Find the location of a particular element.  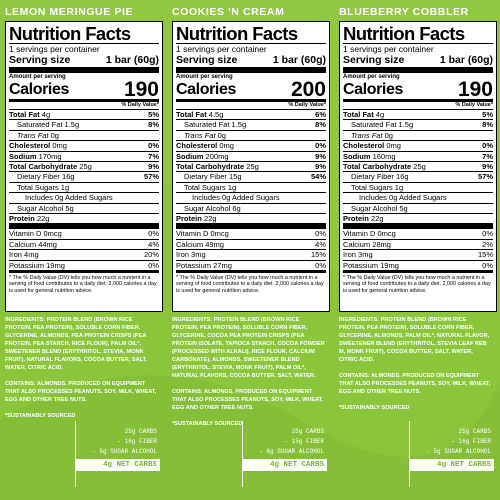

nutrient-row: Total Fat 4.5g 6% is located at coordinates (251, 114).